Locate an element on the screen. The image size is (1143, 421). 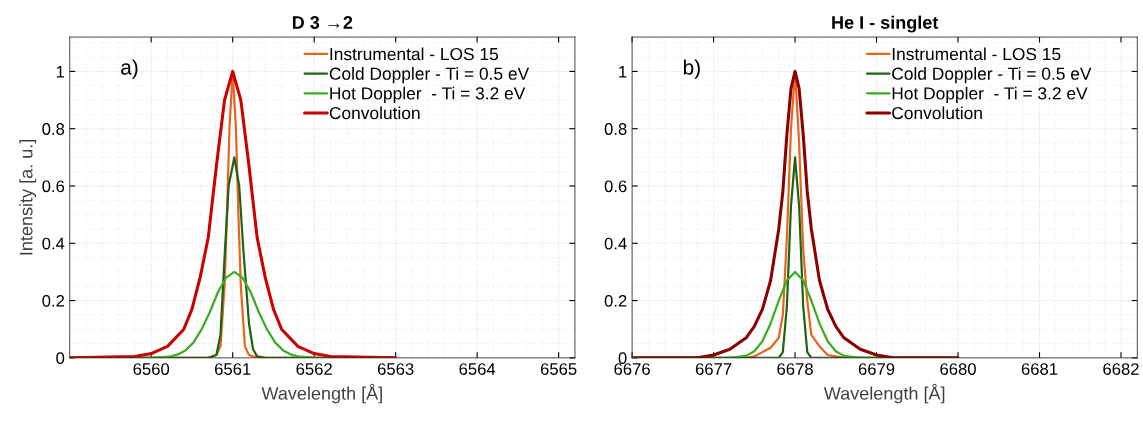
annotation: a) is located at coordinates (129, 69).